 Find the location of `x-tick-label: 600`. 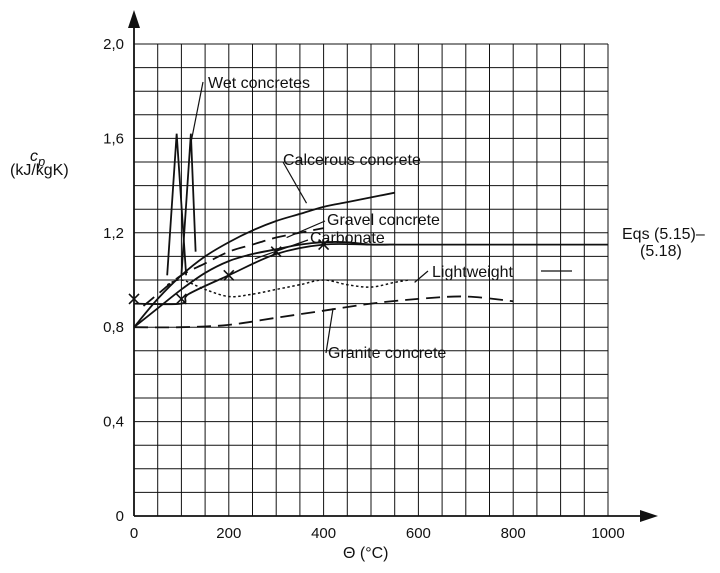

x-tick-label: 600 is located at coordinates (418, 533).